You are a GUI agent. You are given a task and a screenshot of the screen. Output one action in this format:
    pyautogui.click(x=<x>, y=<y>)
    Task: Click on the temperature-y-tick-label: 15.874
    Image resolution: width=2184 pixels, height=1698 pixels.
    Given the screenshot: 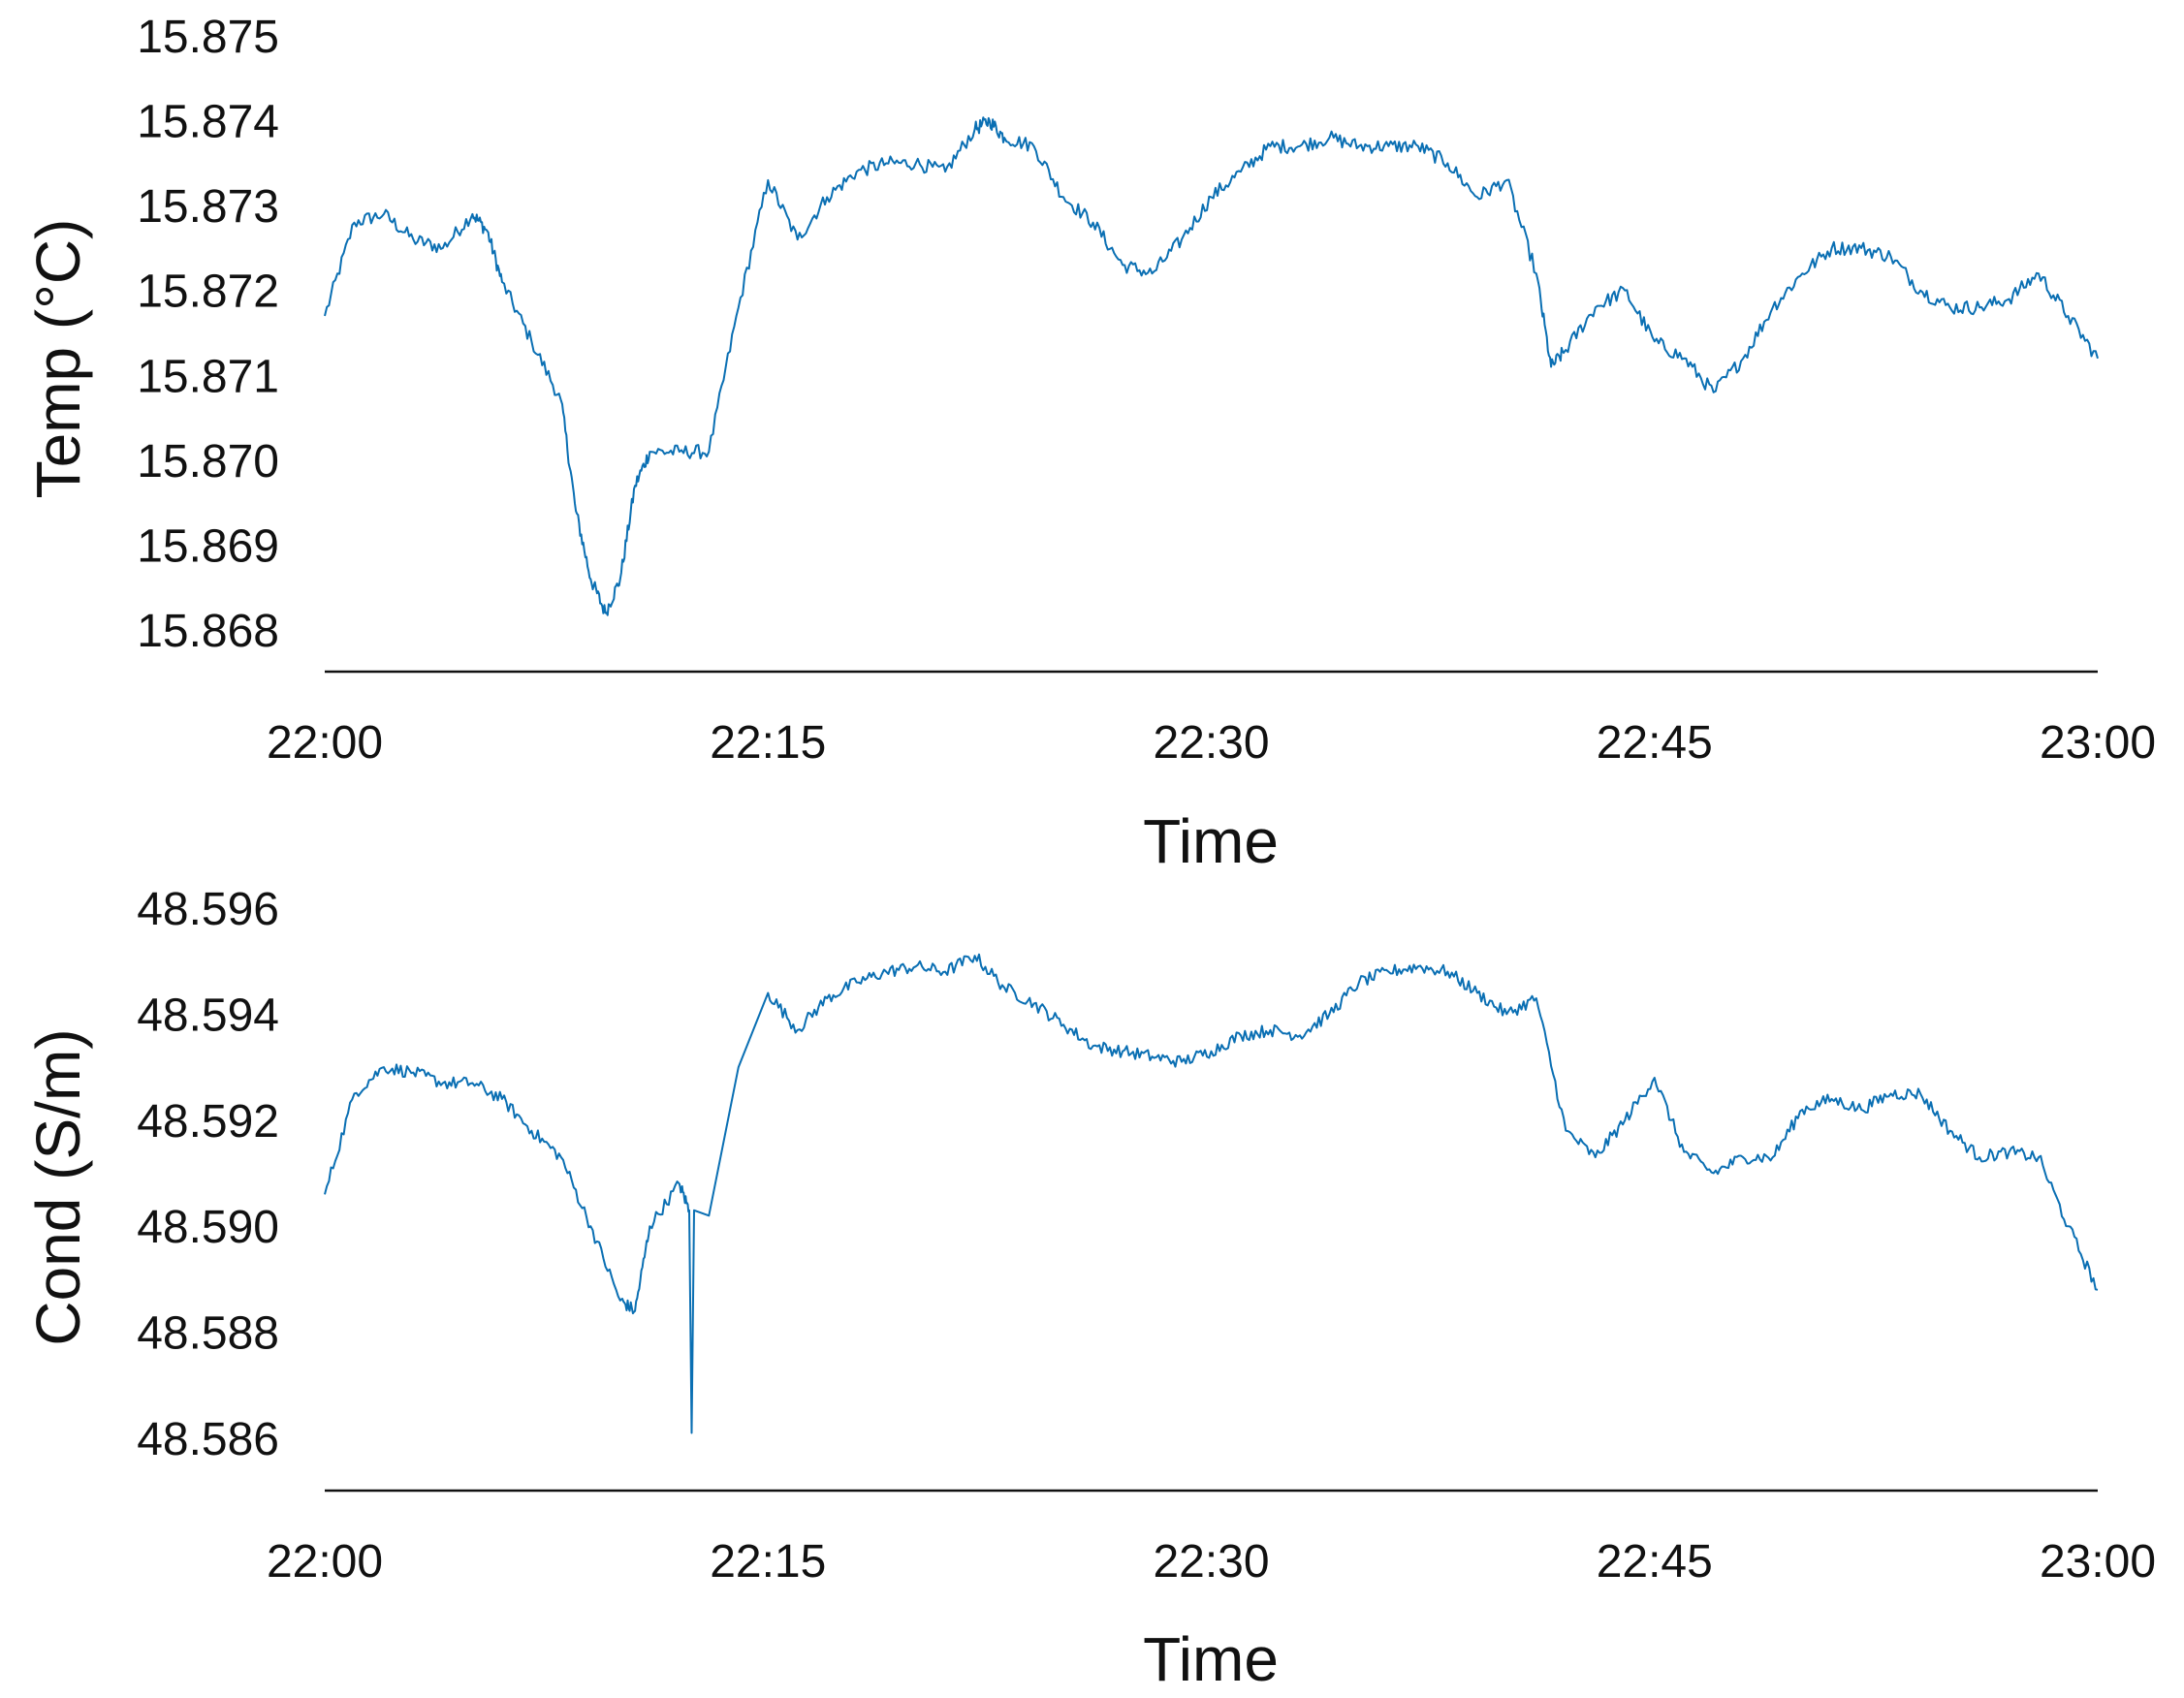 What is the action you would take?
    pyautogui.click(x=208, y=122)
    